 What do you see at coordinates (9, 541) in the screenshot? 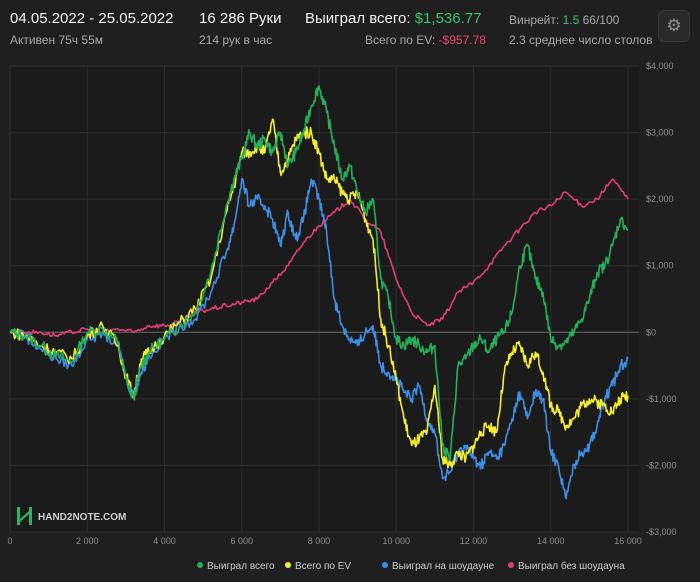
I see `x-tick-label: 0` at bounding box center [9, 541].